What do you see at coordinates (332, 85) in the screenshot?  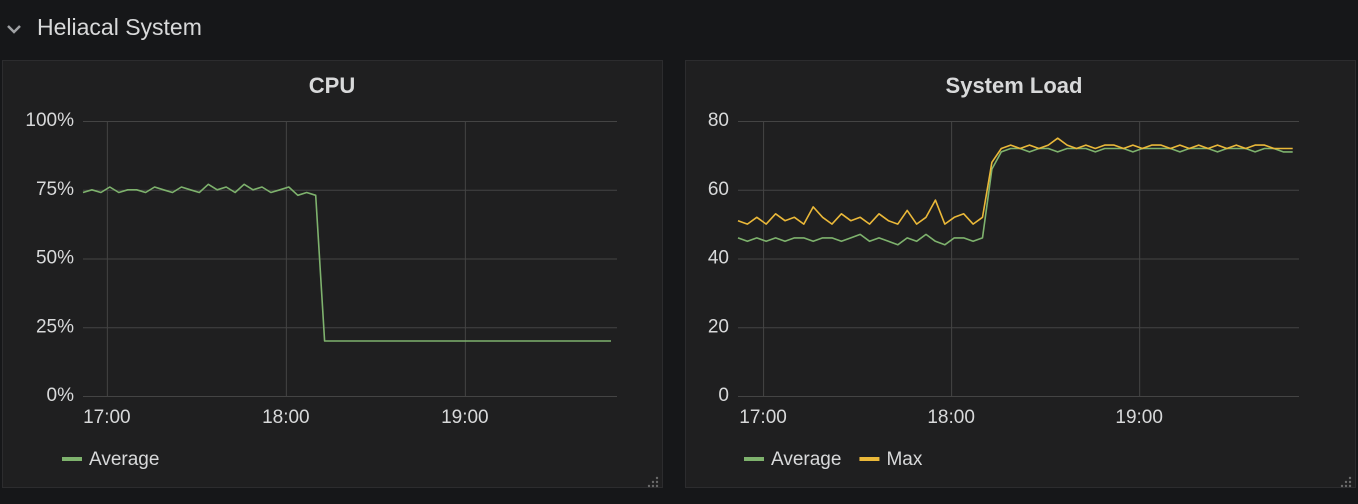 I see `panel-title: CPU` at bounding box center [332, 85].